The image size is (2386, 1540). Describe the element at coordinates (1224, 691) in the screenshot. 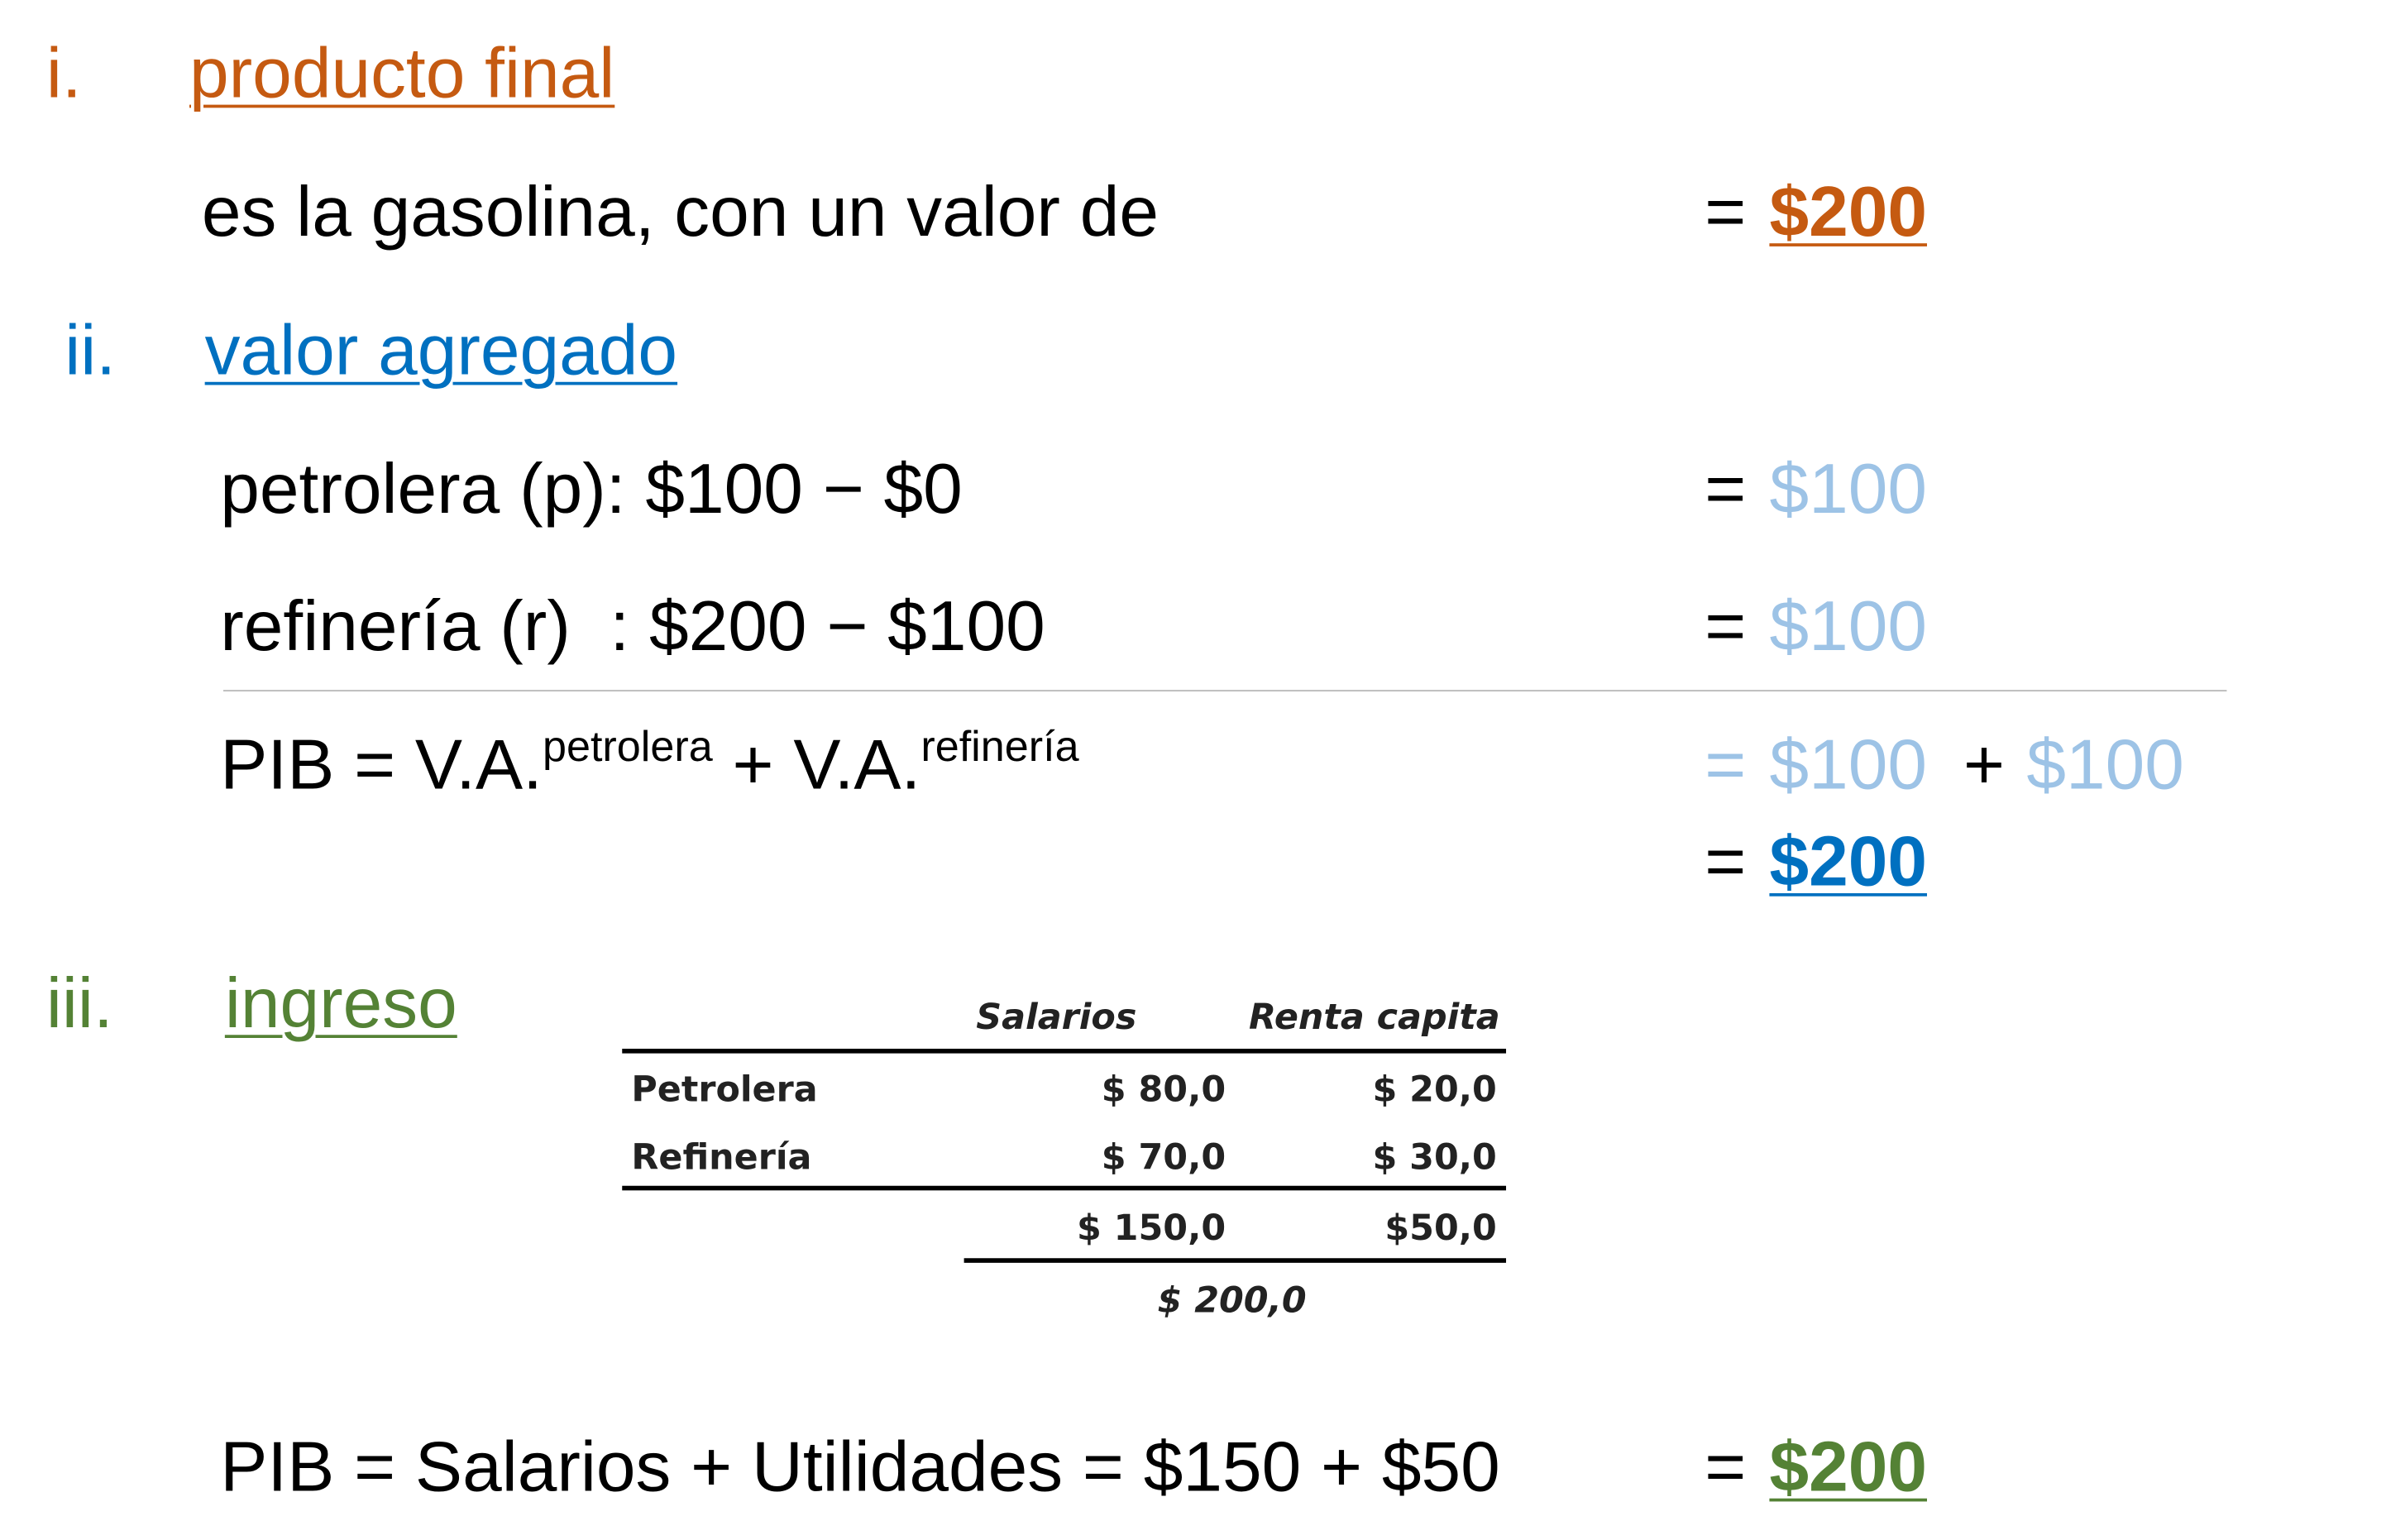

I see `divider` at that location.